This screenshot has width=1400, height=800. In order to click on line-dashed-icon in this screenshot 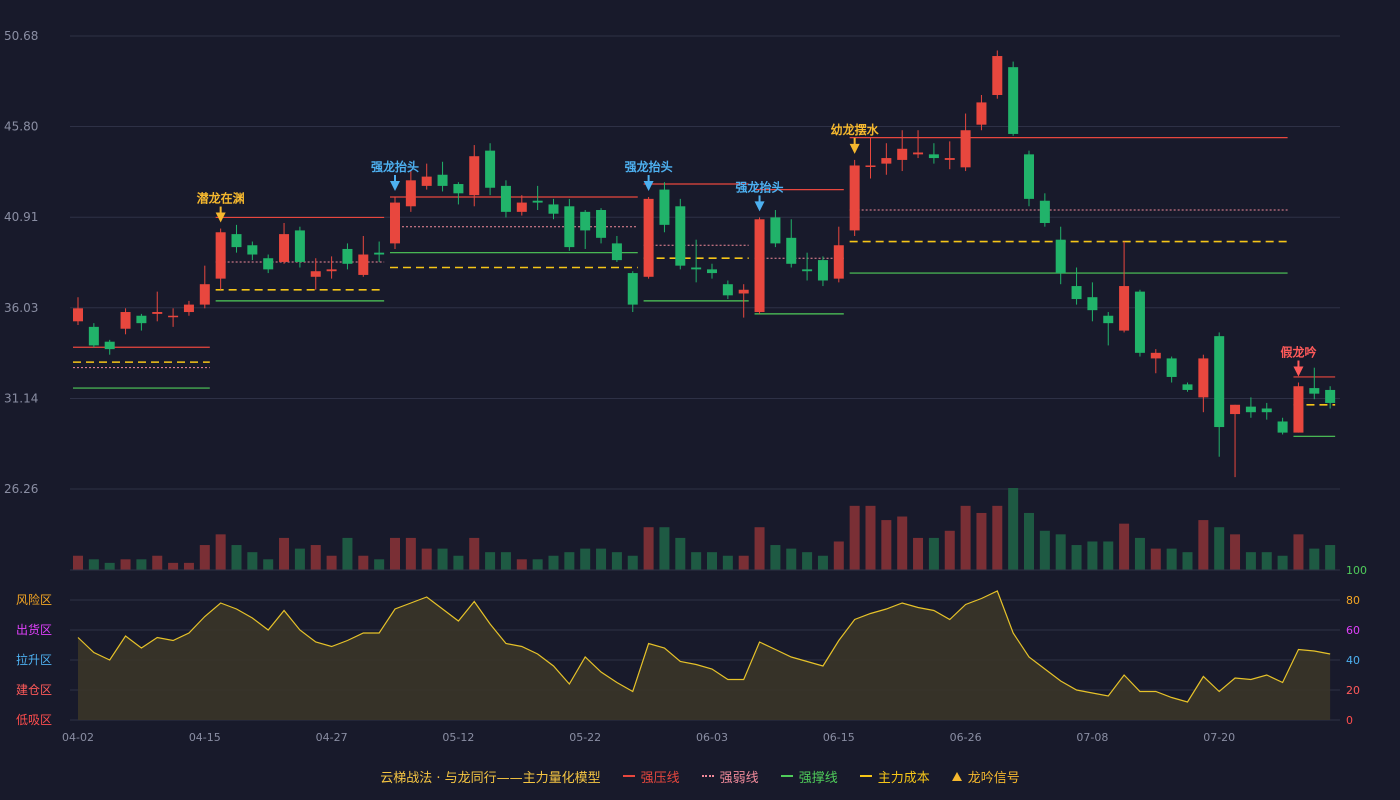, I will do `click(865, 776)`.